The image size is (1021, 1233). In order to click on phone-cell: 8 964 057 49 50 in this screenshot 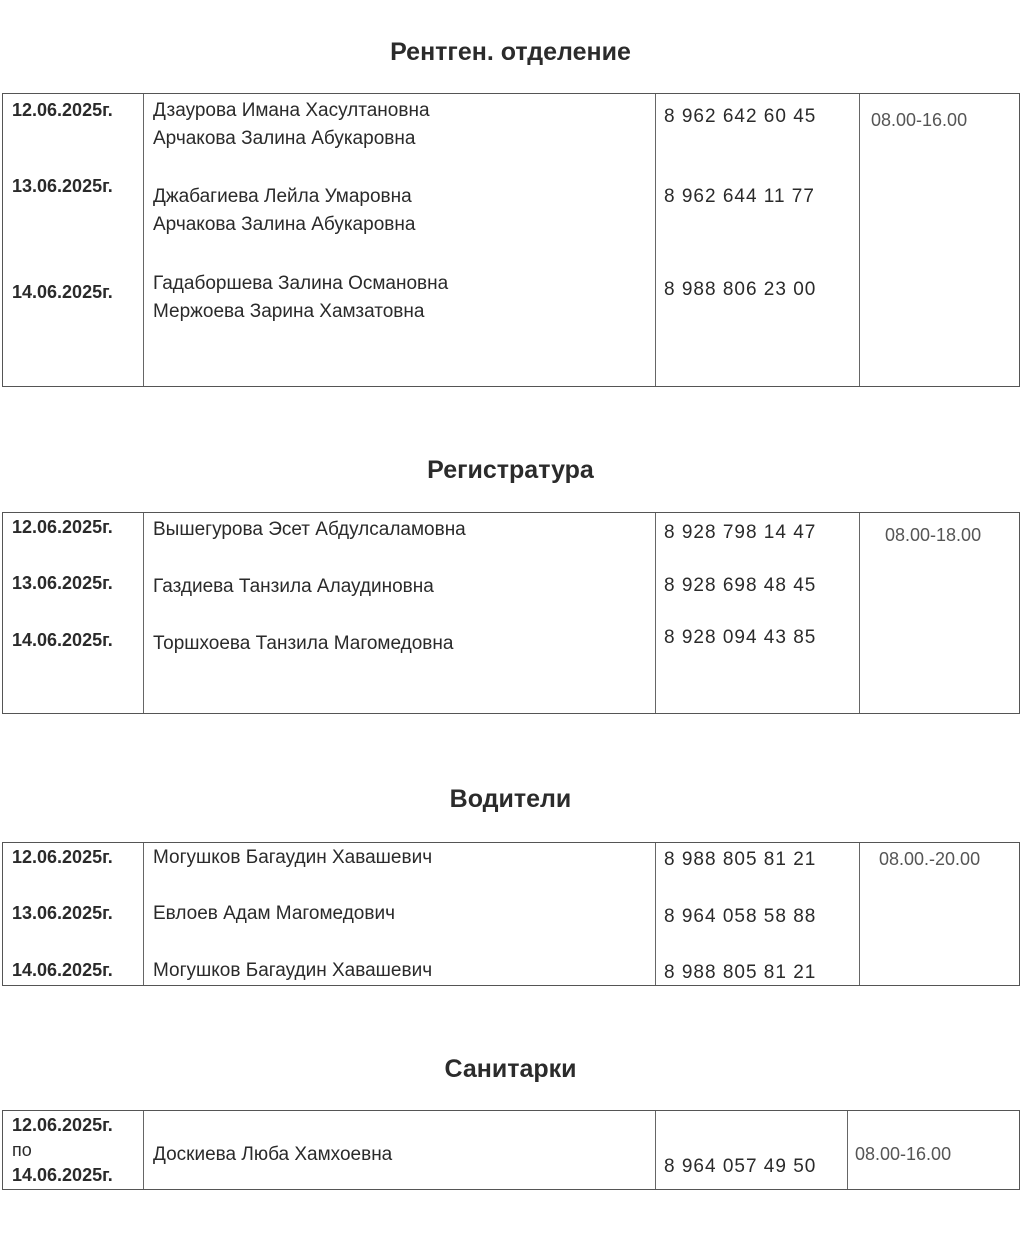, I will do `click(740, 1166)`.